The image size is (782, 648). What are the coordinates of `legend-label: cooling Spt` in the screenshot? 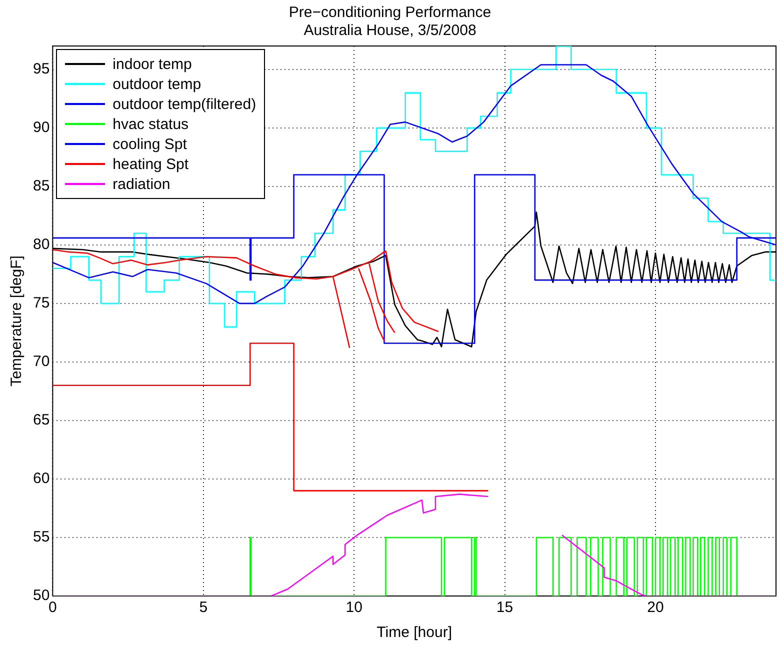 It's located at (149, 144).